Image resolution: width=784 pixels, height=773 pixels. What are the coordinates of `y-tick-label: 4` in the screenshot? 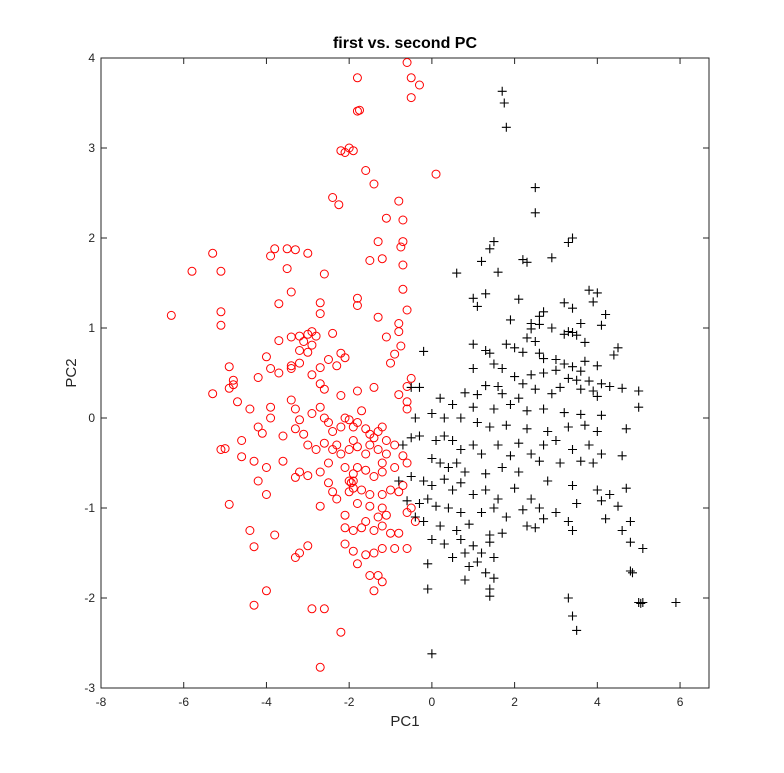 It's located at (91, 58).